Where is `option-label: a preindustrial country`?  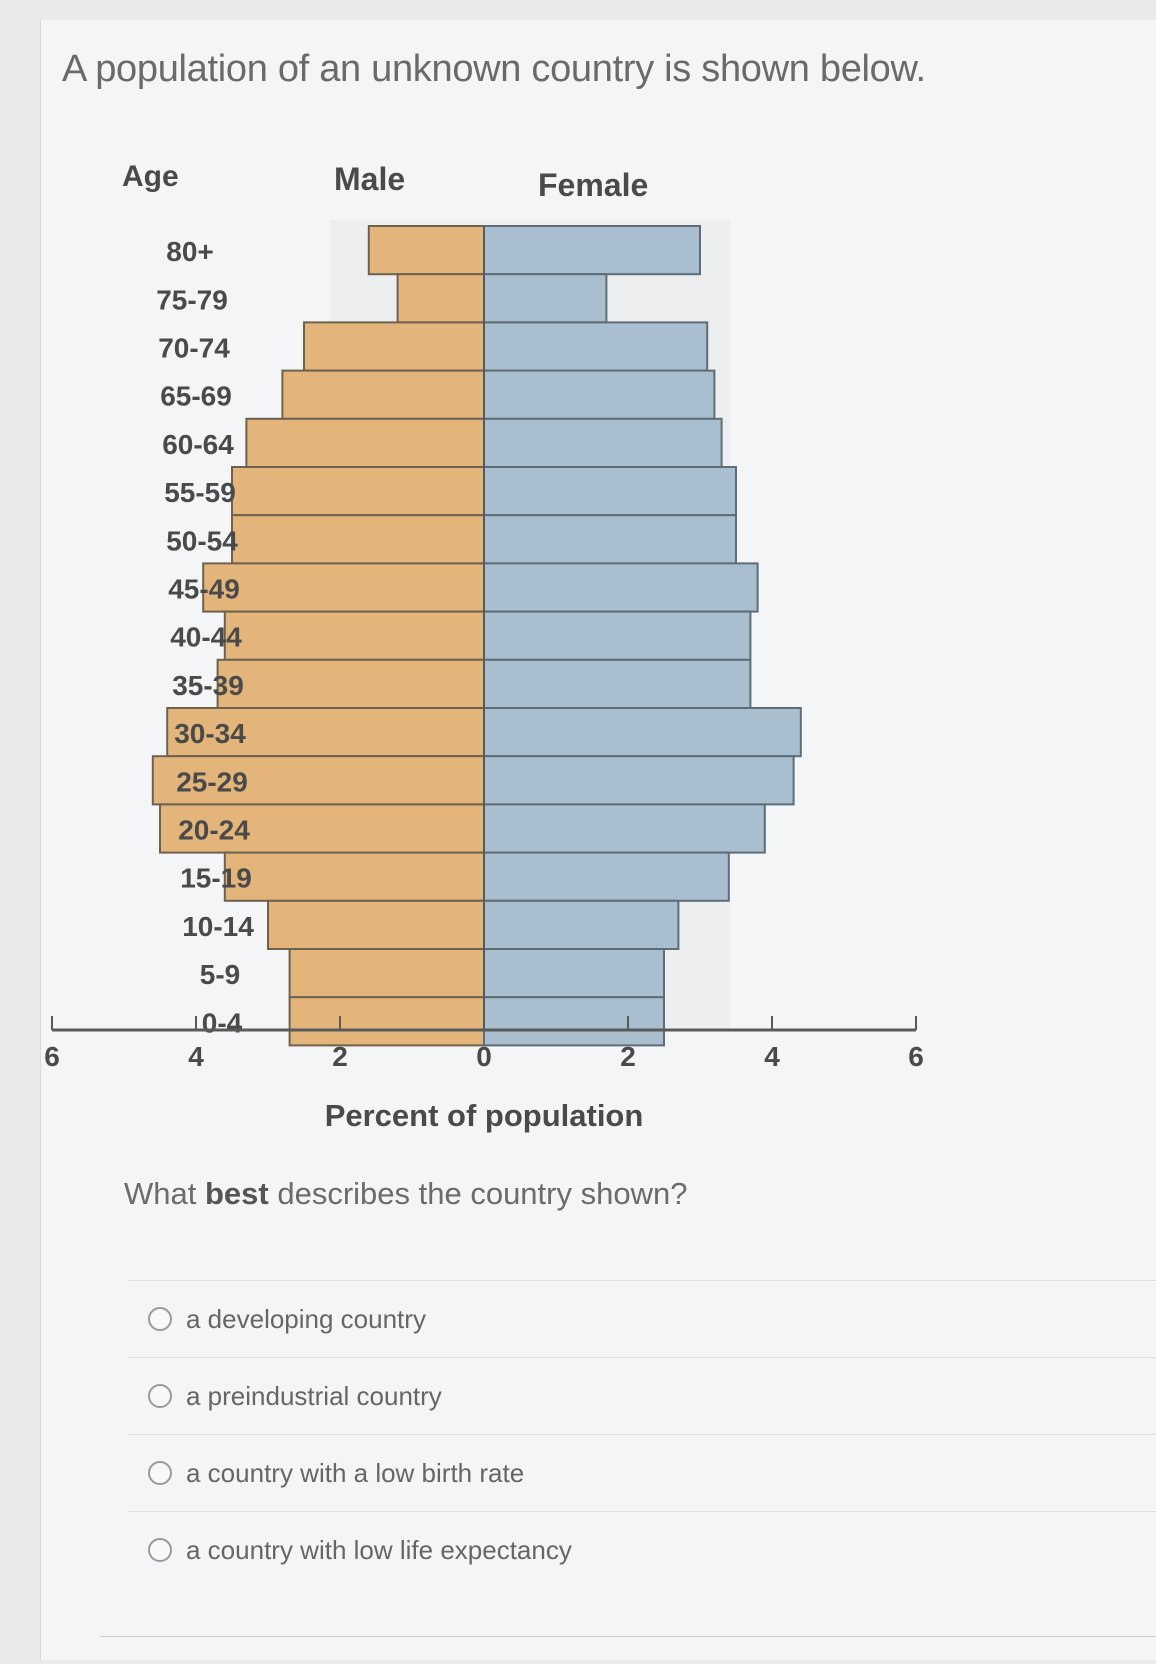 option-label: a preindustrial country is located at coordinates (314, 1395).